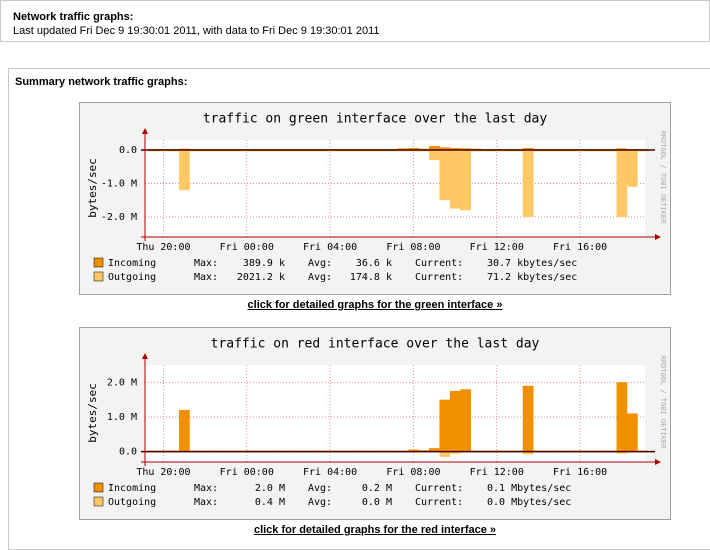 The height and width of the screenshot is (550, 710). I want to click on stat-value: 0.0 M, so click(377, 502).